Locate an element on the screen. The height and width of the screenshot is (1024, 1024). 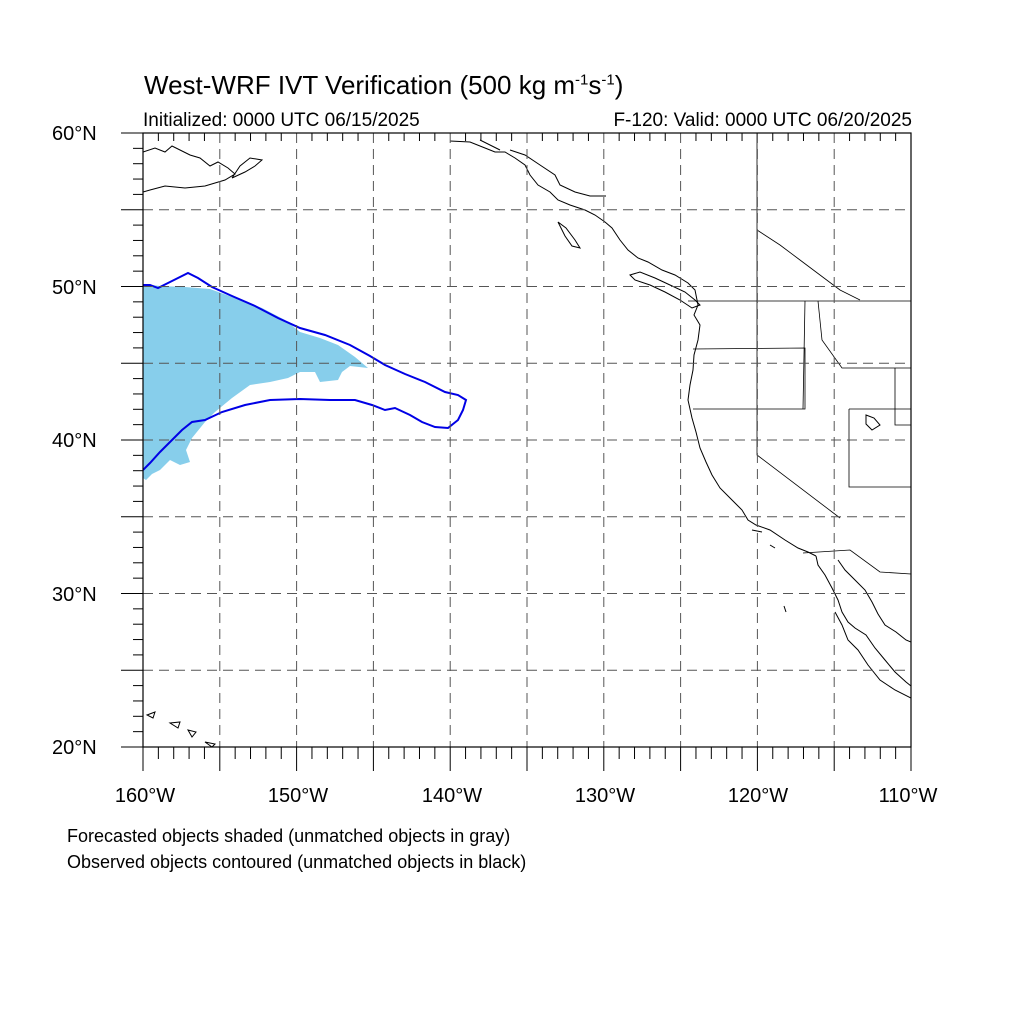
lat-label-20n: 20°N is located at coordinates (74, 748).